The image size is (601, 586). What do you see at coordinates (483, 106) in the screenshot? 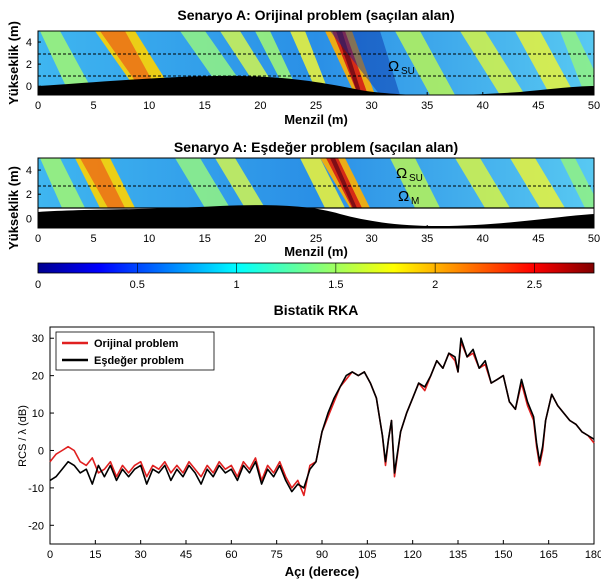
I see `panel1-xtick-label: 40` at bounding box center [483, 106].